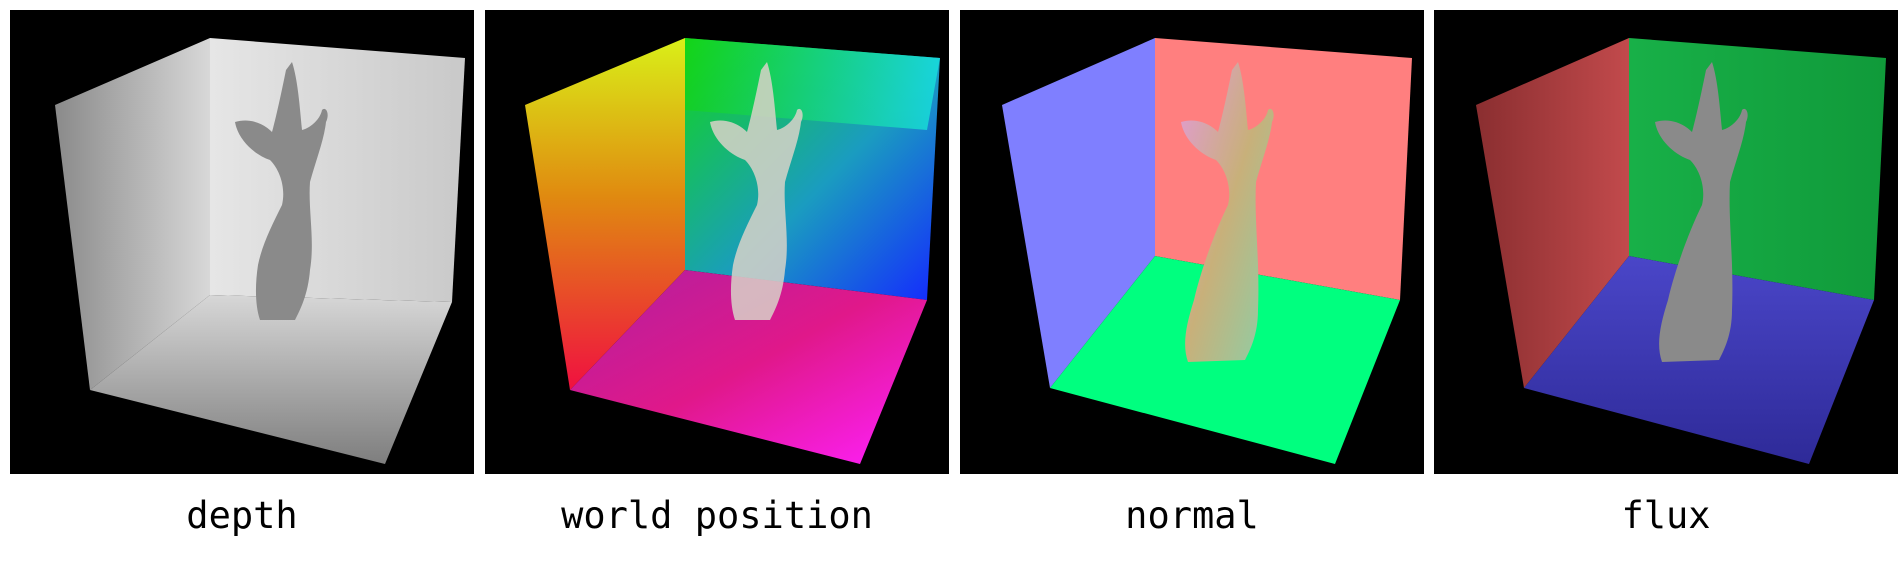  Describe the element at coordinates (1666, 515) in the screenshot. I see `flux-caption: flux` at that location.